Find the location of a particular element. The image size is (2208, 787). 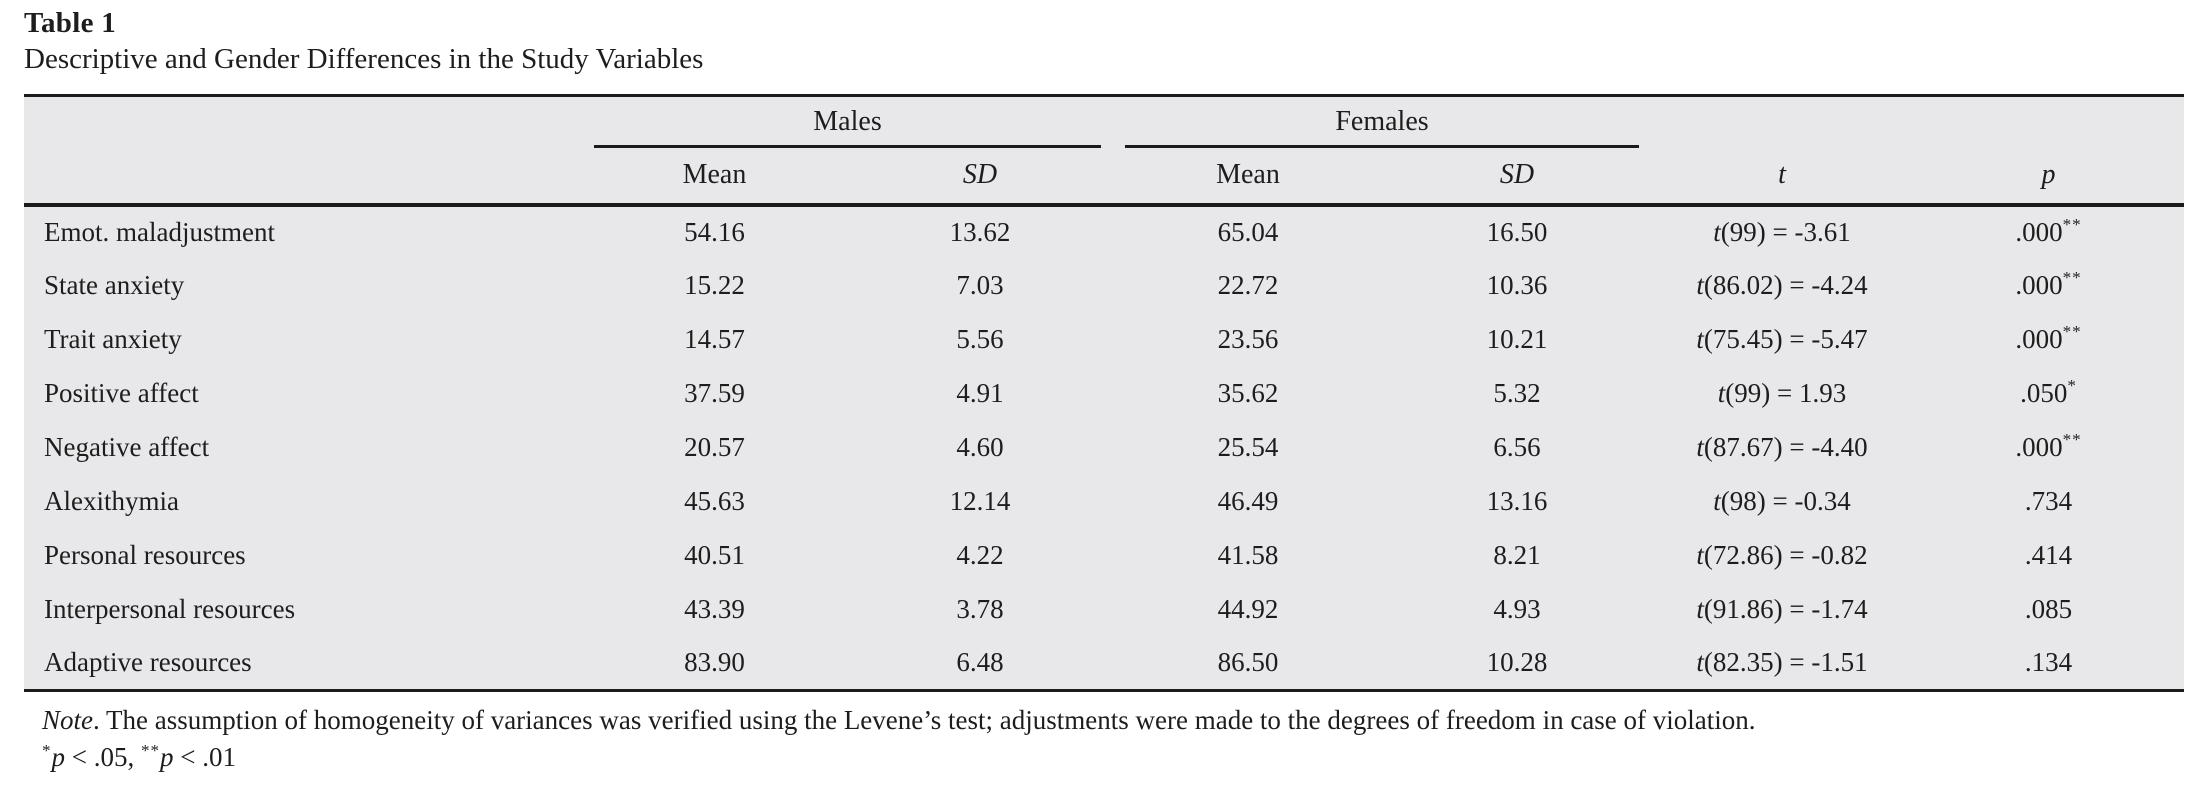

cell-females-mean: 44.92 is located at coordinates (1248, 609).